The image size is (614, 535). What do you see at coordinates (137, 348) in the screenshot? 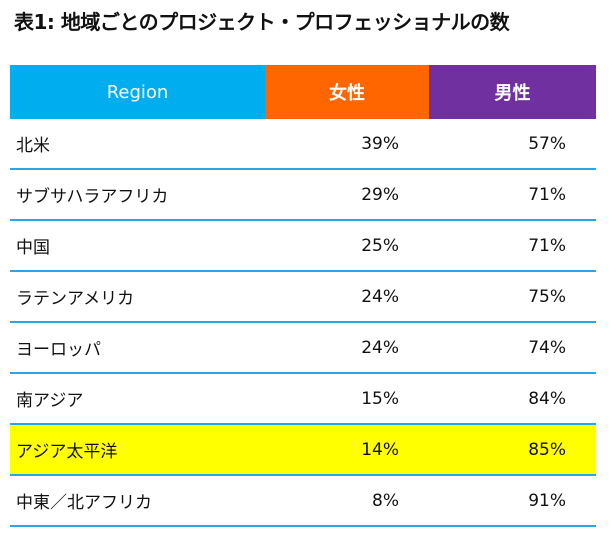
I see `region-cell: ヨーロッパ` at bounding box center [137, 348].